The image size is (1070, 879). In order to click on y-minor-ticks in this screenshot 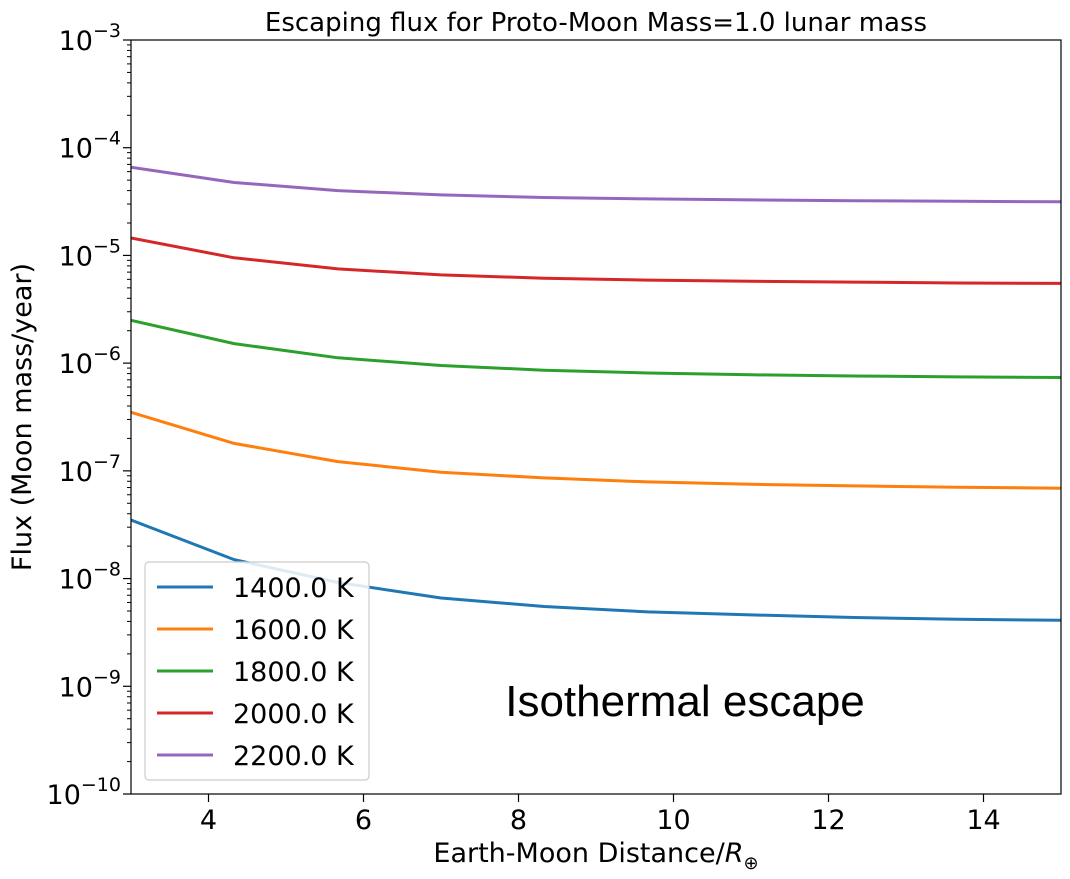, I will do `click(129, 403)`.